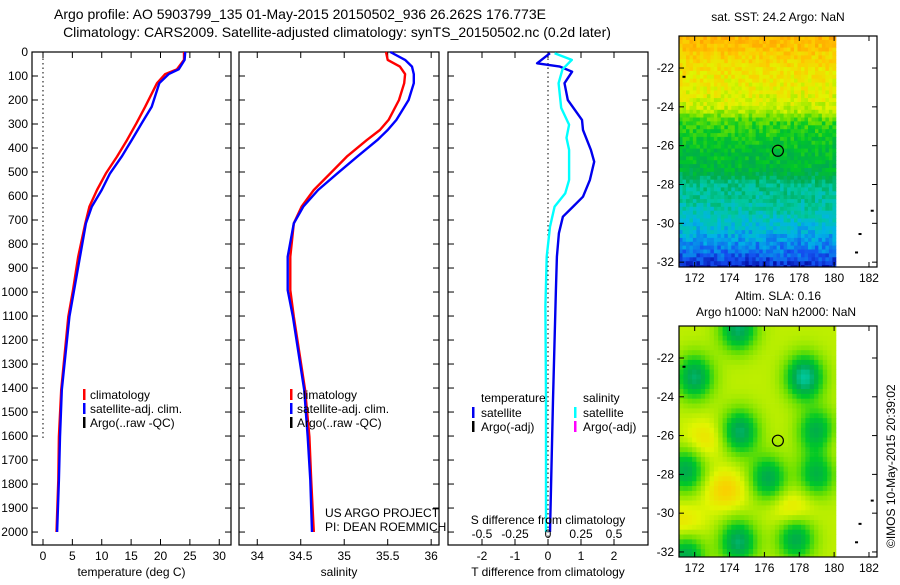  I want to click on x-tick-label: 35.5, so click(388, 556).